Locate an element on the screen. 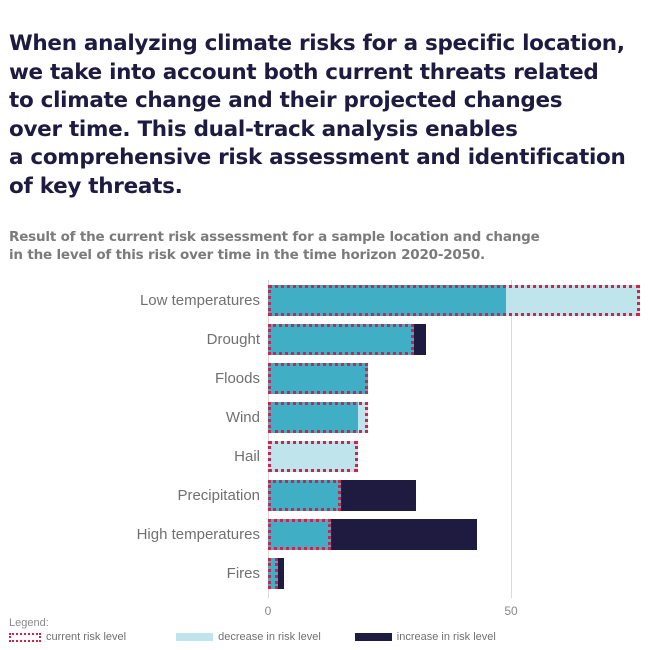 The height and width of the screenshot is (650, 650). legend-item-decrease: decrease in risk level is located at coordinates (248, 637).